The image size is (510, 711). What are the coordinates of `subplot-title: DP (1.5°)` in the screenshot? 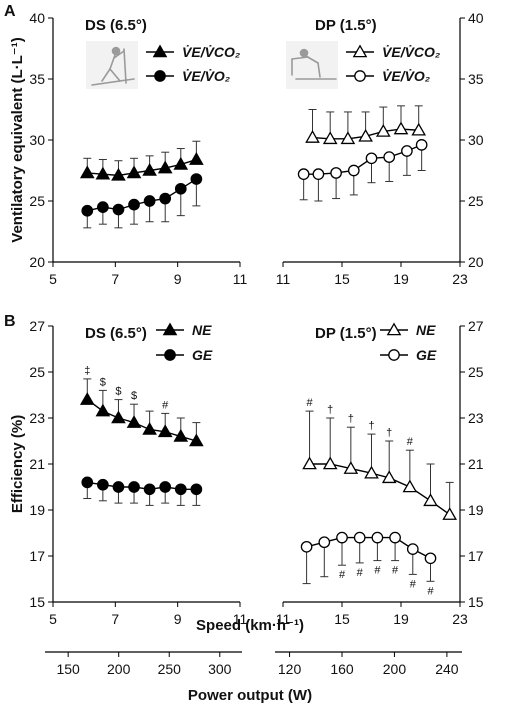 It's located at (346, 333).